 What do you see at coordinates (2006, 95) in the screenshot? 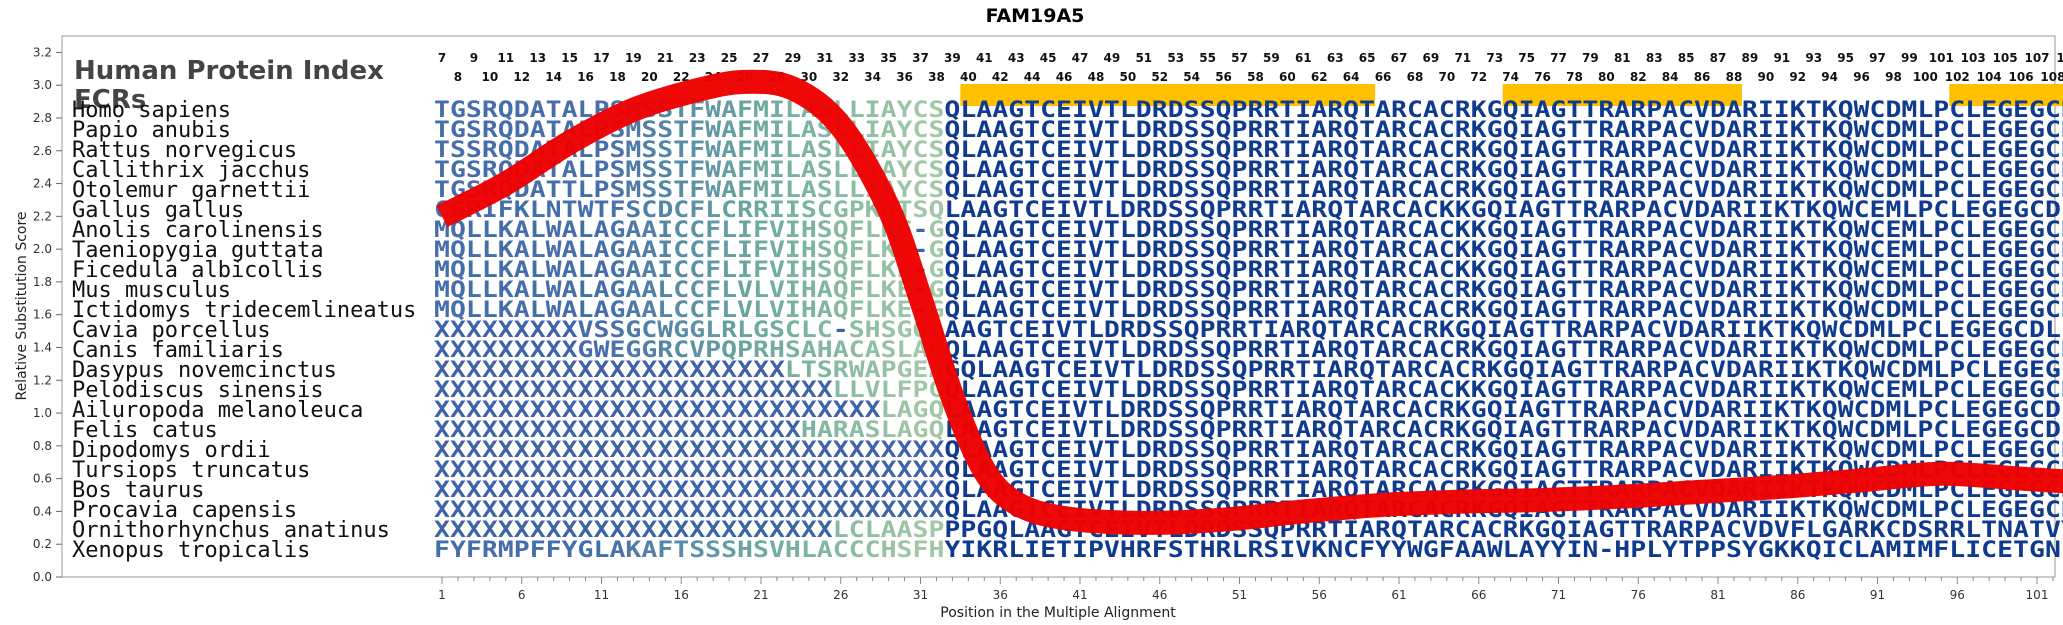
I see `ecr-bar` at bounding box center [2006, 95].